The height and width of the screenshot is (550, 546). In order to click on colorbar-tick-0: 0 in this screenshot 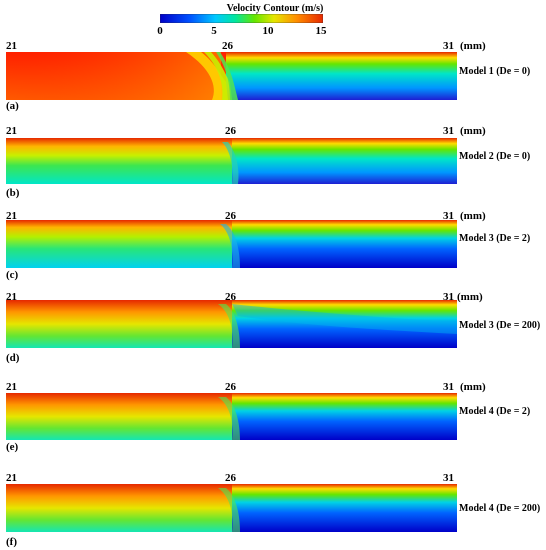, I will do `click(160, 31)`.